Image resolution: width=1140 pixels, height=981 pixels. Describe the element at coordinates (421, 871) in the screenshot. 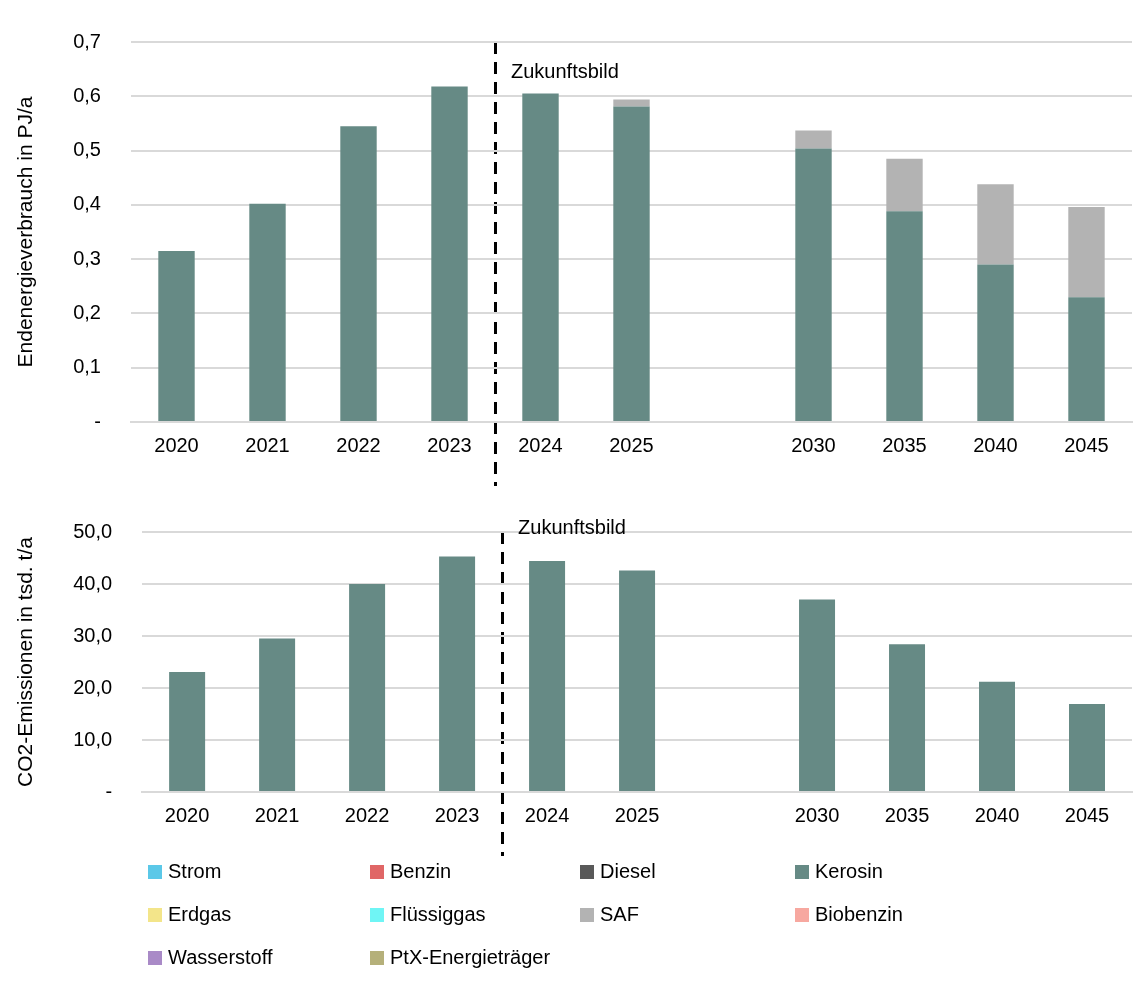

I see `legend-label: Benzin` at that location.